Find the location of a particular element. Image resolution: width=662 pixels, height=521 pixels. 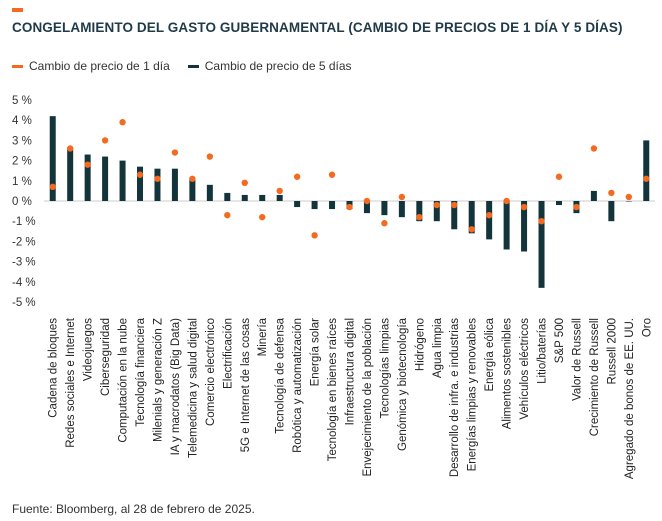

category-label: Valor de Russell is located at coordinates (577, 359).